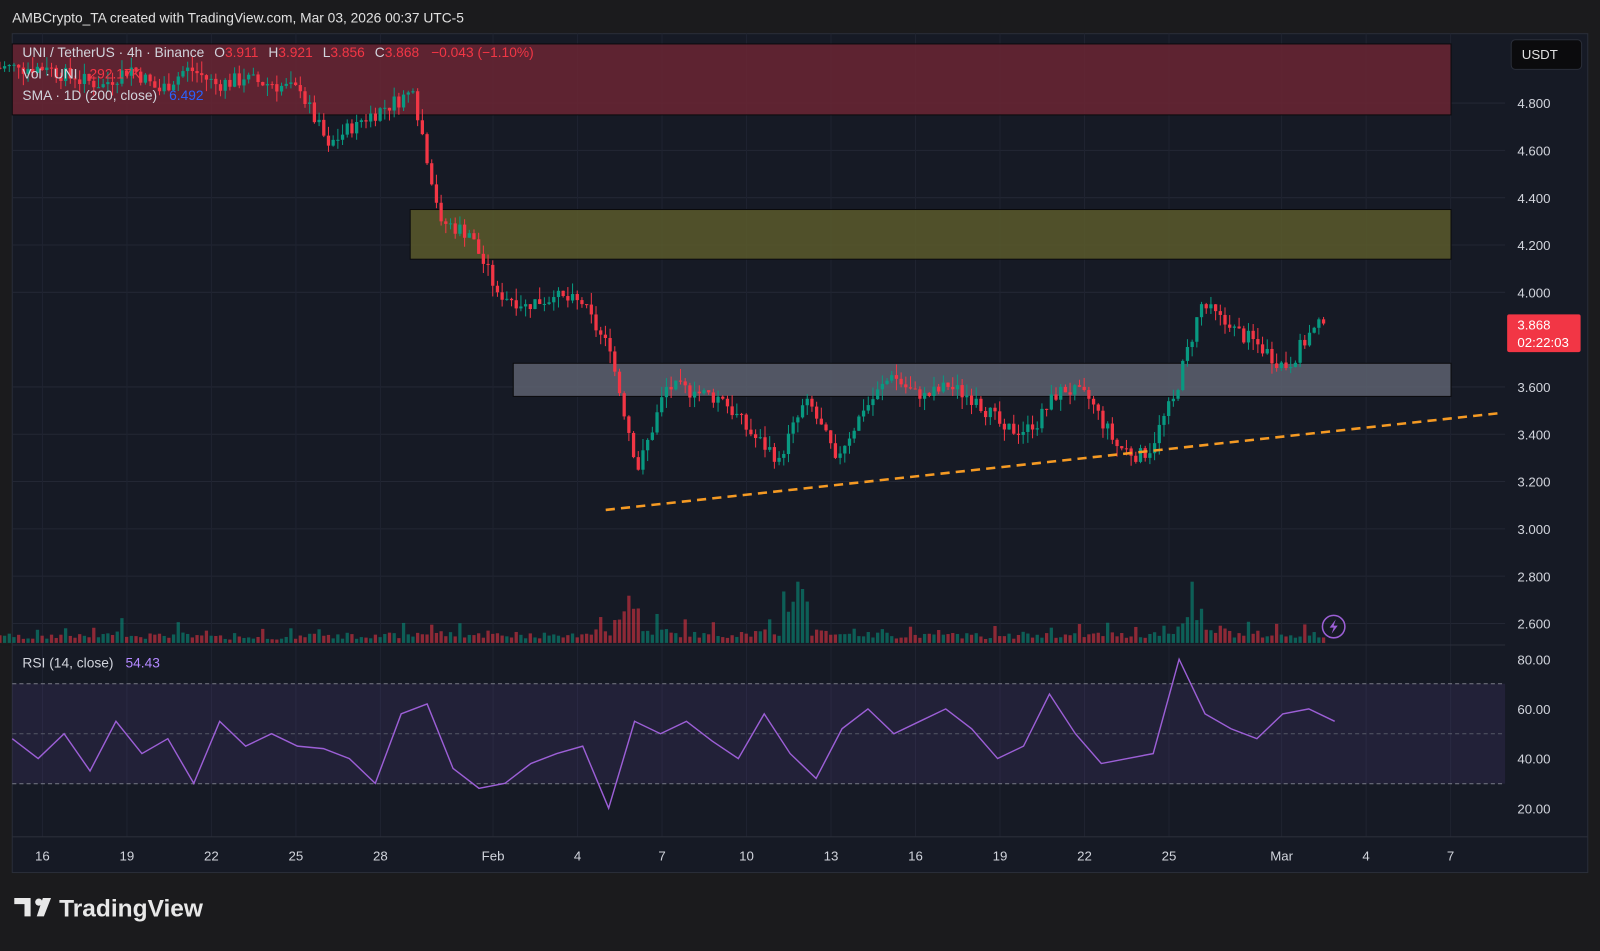 The image size is (1600, 951). Describe the element at coordinates (1333, 626) in the screenshot. I see `lightning-icon` at that location.